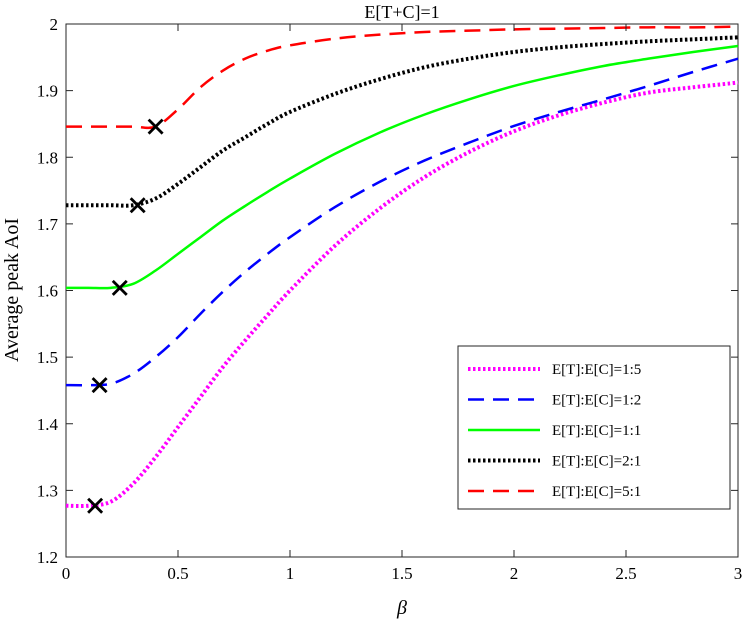  What do you see at coordinates (66, 573) in the screenshot?
I see `x-tick-label: 0` at bounding box center [66, 573].